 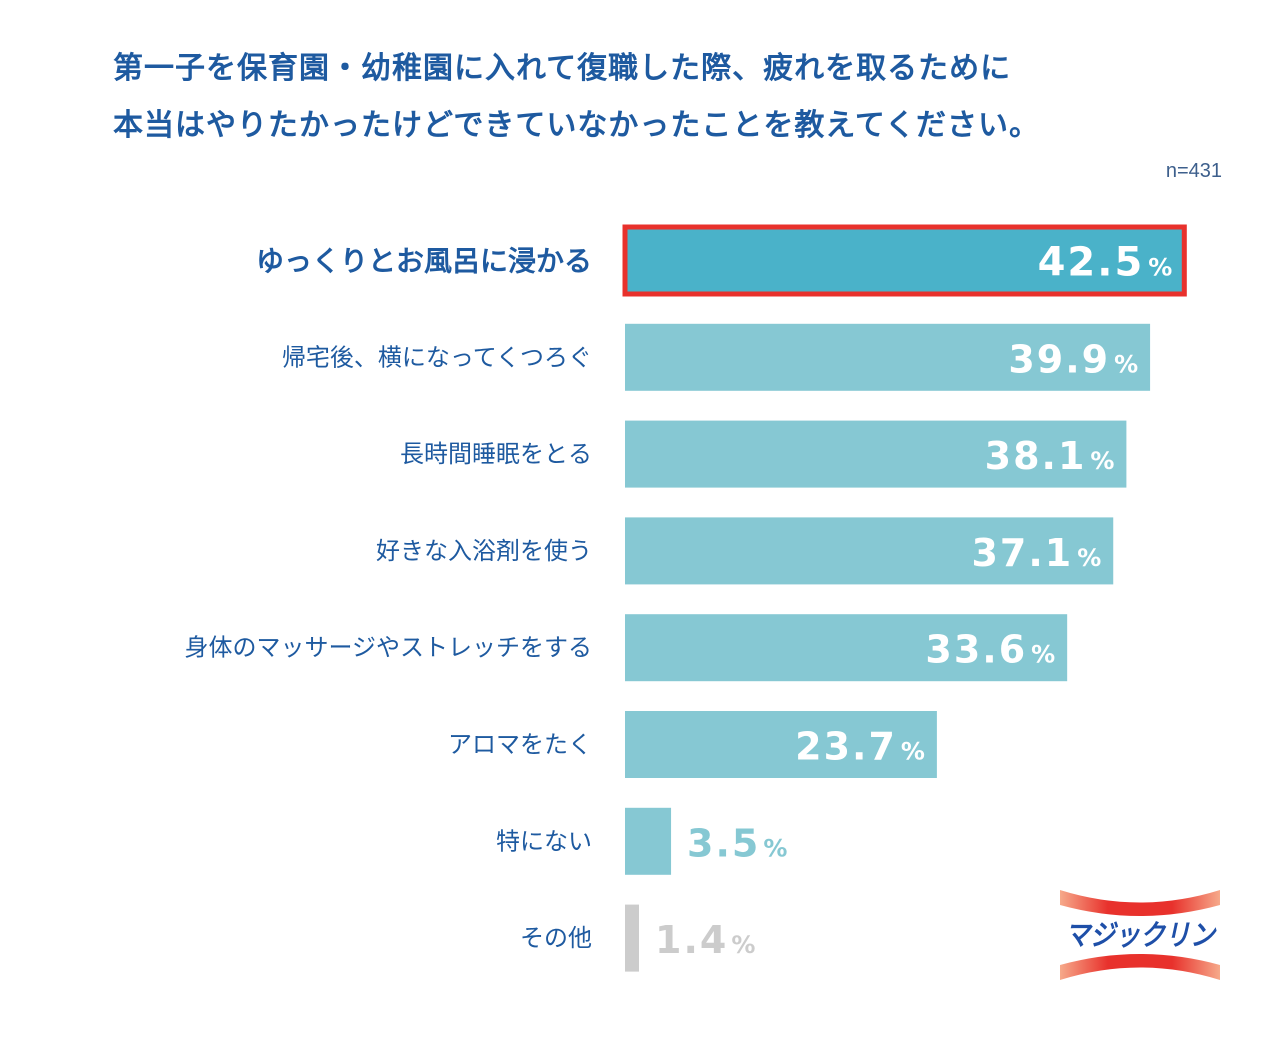 I want to click on value-label: 1.4, so click(x=691, y=940).